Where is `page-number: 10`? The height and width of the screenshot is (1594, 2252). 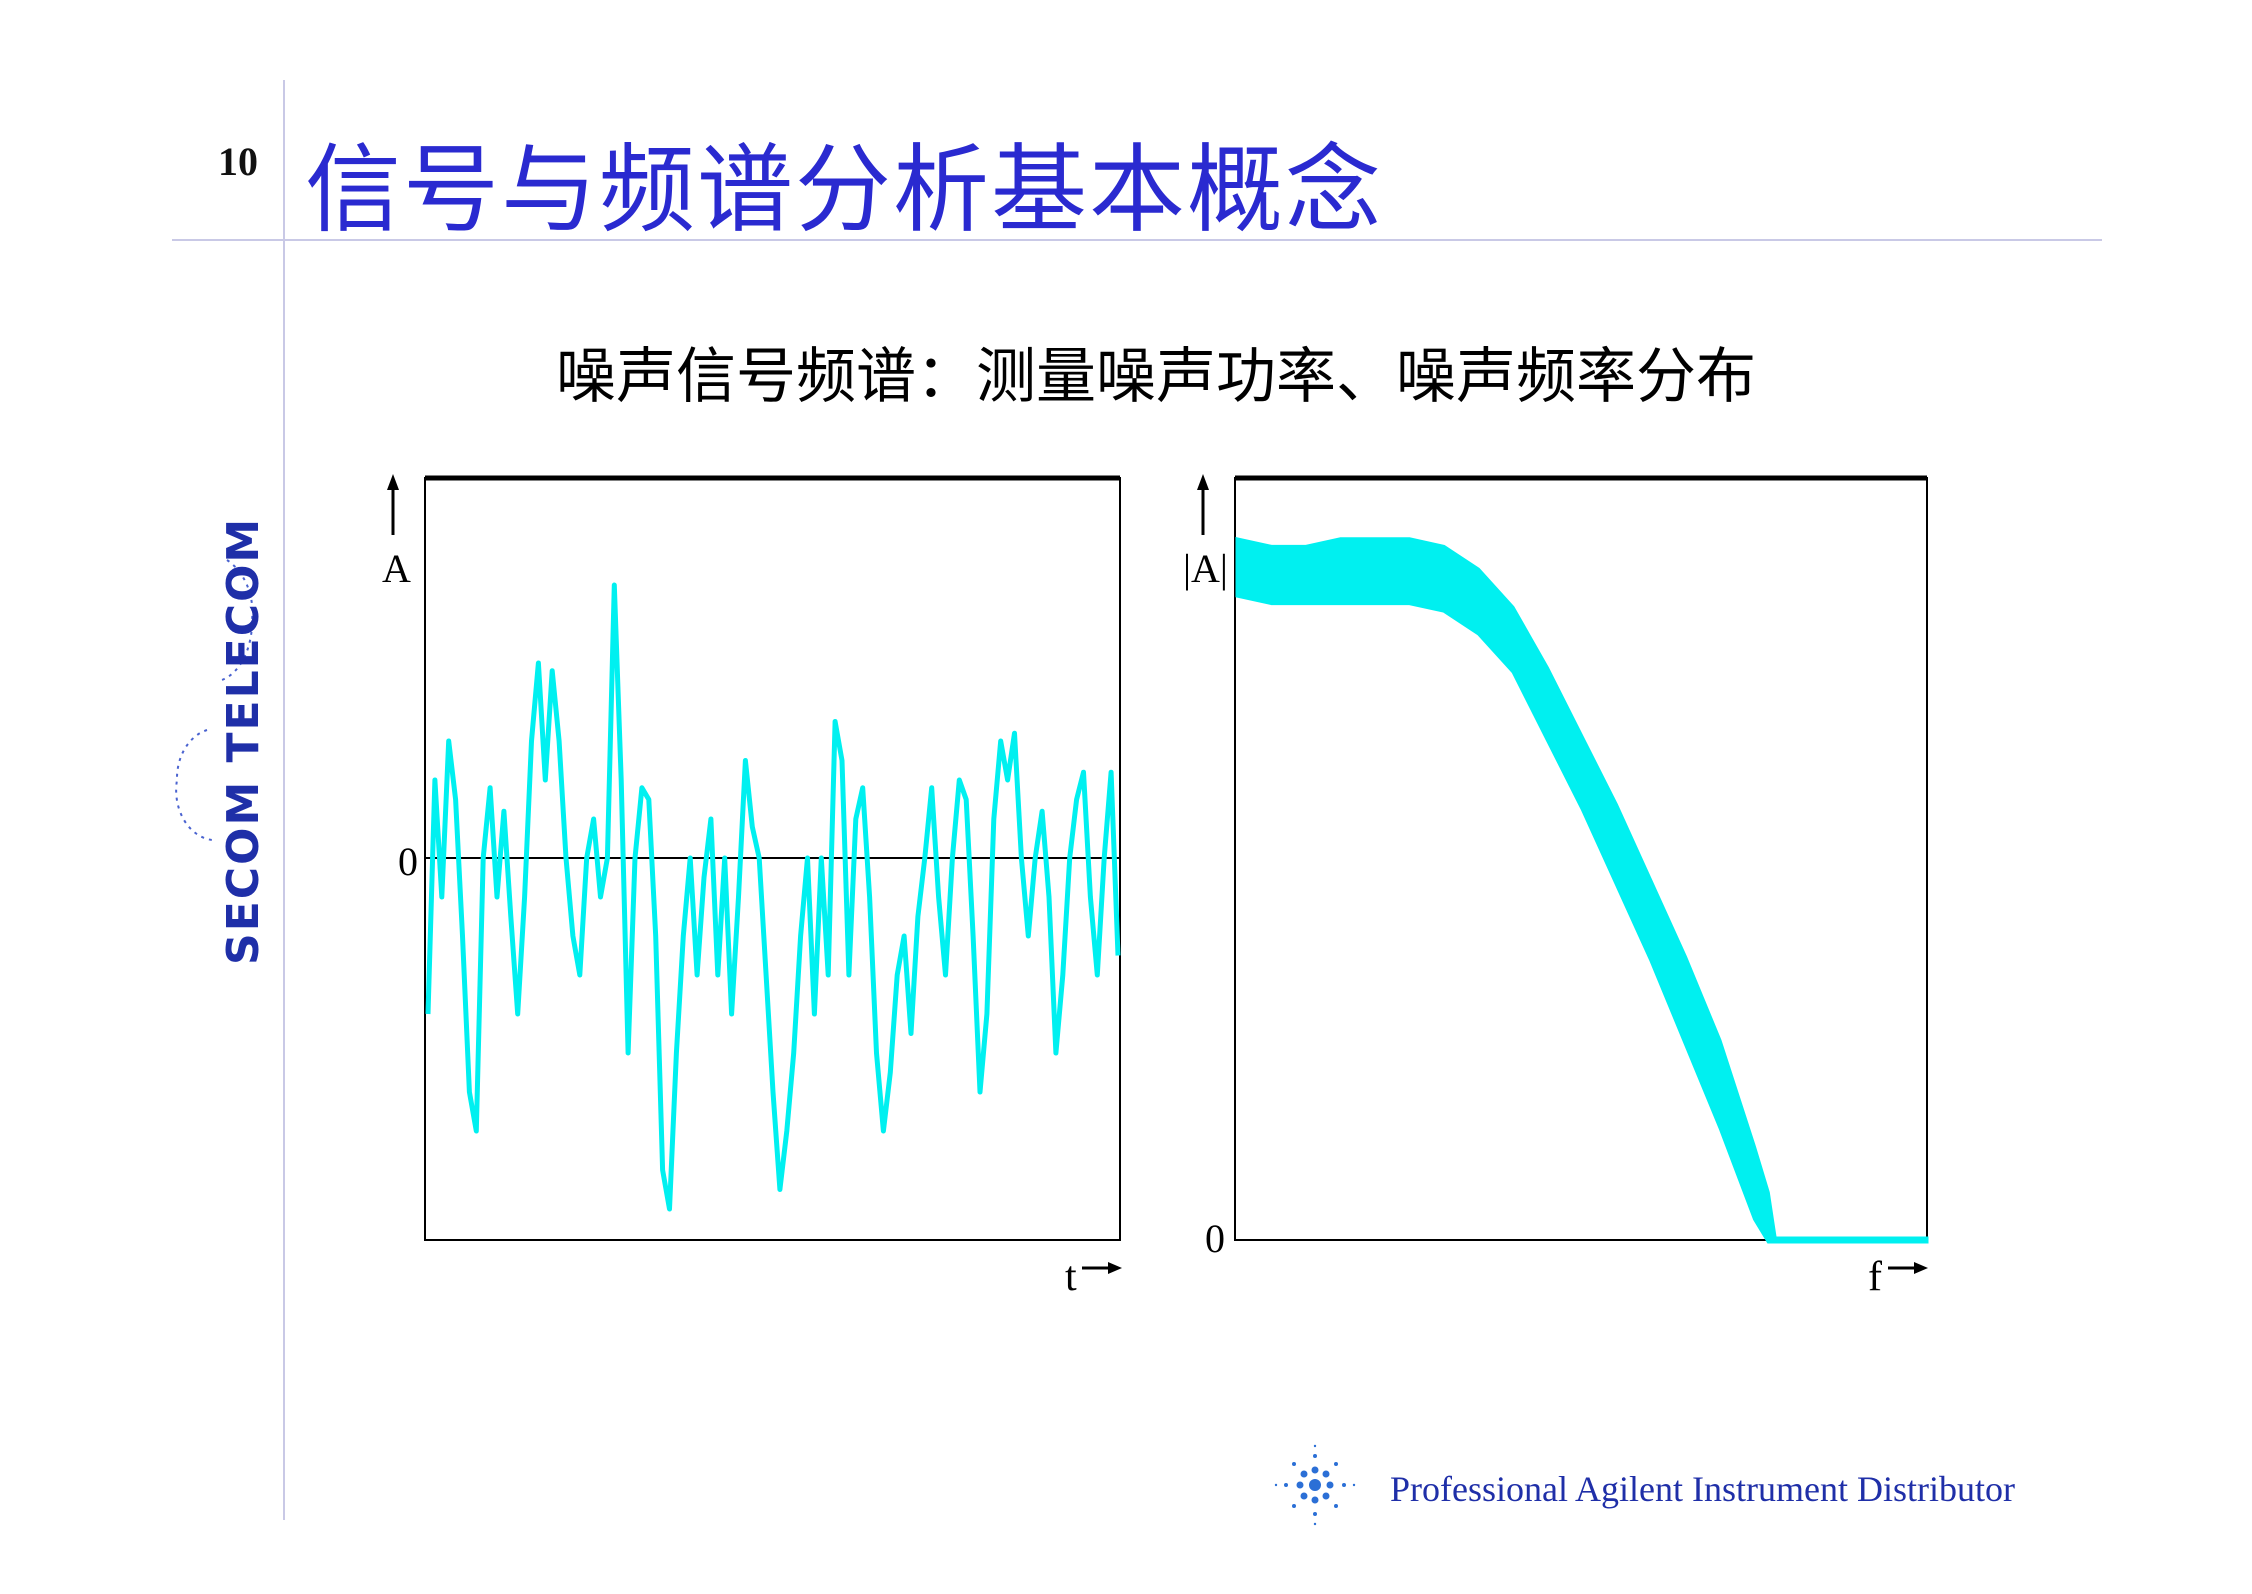 page-number: 10 is located at coordinates (238, 161).